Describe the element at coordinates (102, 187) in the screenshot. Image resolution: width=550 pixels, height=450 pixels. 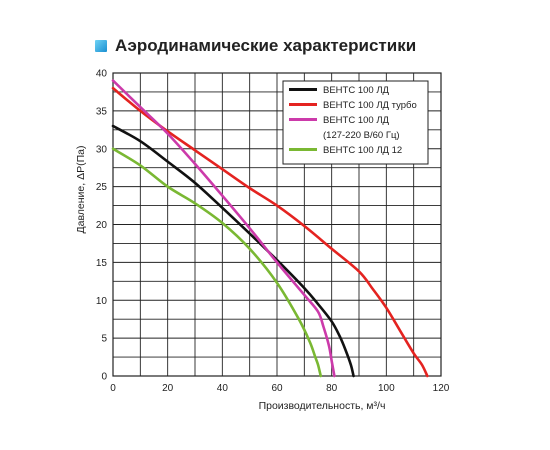
I see `y-tick-label: 25` at that location.